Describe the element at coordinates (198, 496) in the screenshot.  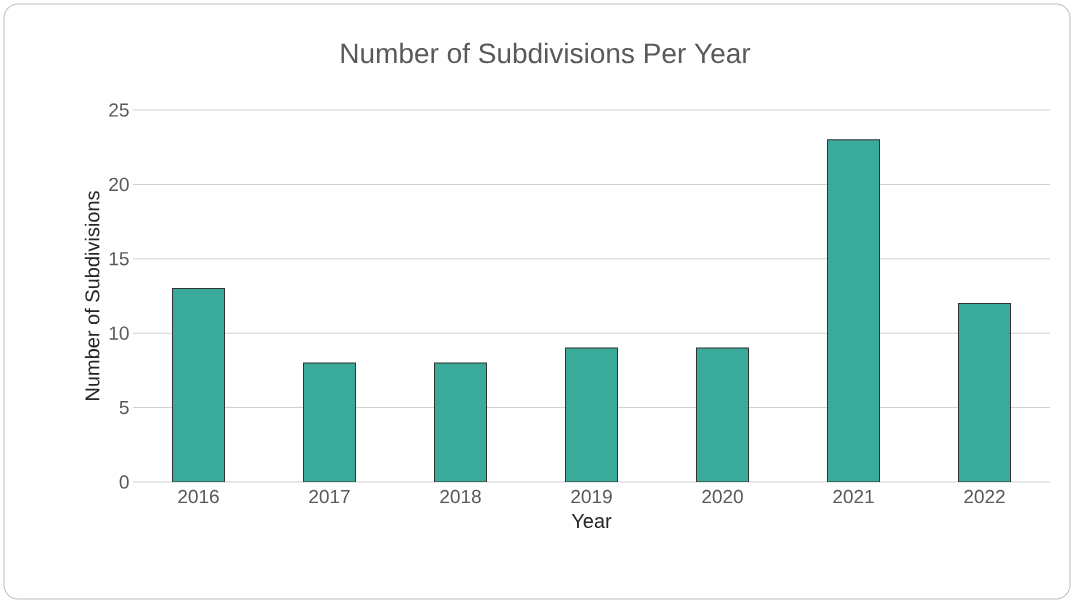
I see `x-tick-label: 2016` at that location.